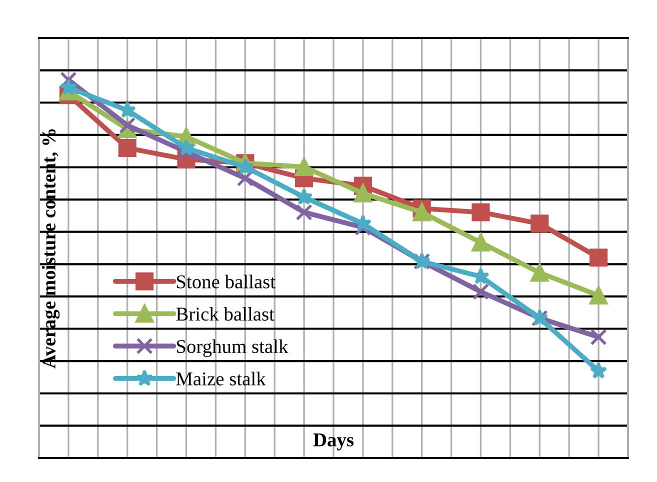  What do you see at coordinates (225, 314) in the screenshot?
I see `legend-label: Brick ballast` at bounding box center [225, 314].